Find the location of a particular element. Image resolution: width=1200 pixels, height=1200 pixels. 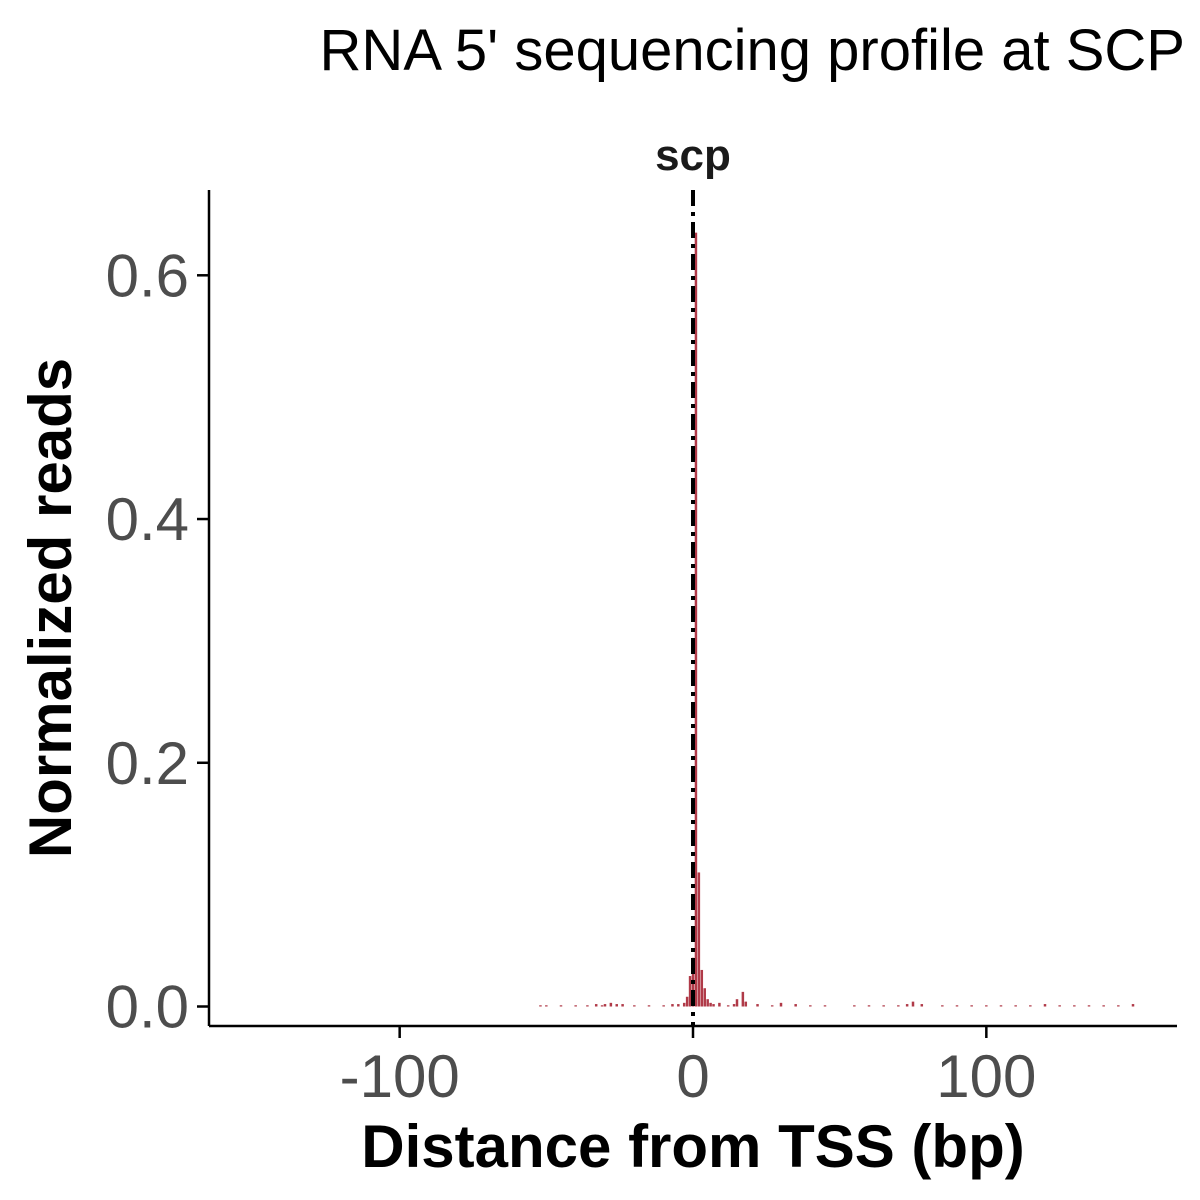

x-axis-ticks: -100 0 100 is located at coordinates (688, 1068).